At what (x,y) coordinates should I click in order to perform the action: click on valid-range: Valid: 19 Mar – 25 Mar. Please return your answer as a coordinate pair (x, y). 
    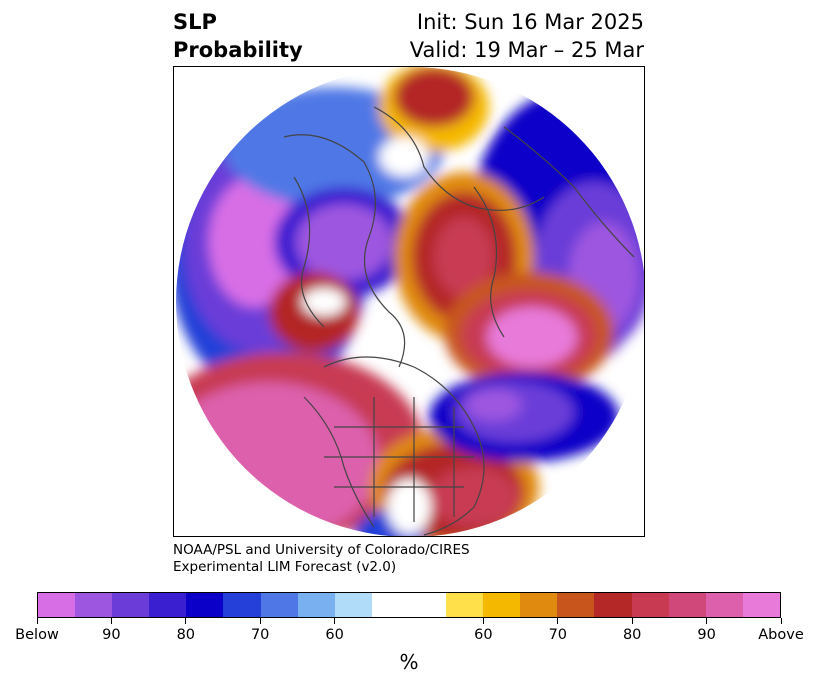
    Looking at the image, I should click on (526, 50).